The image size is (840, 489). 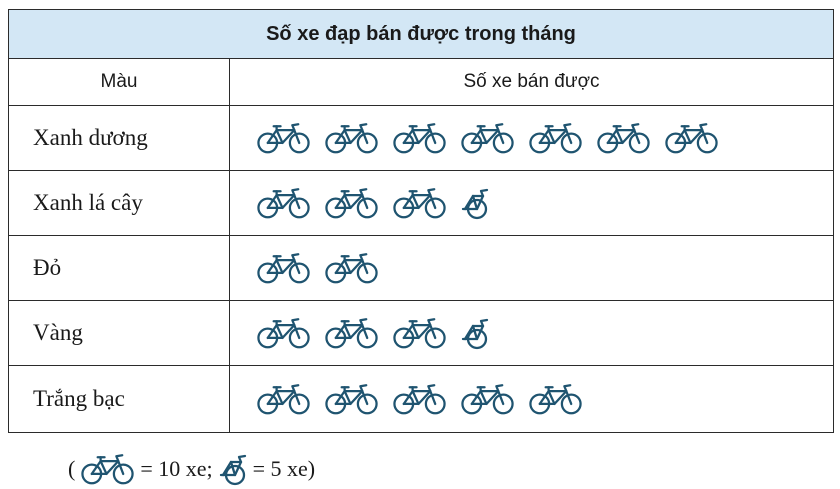 I want to click on row-color-label: Xanh dương, so click(x=119, y=138).